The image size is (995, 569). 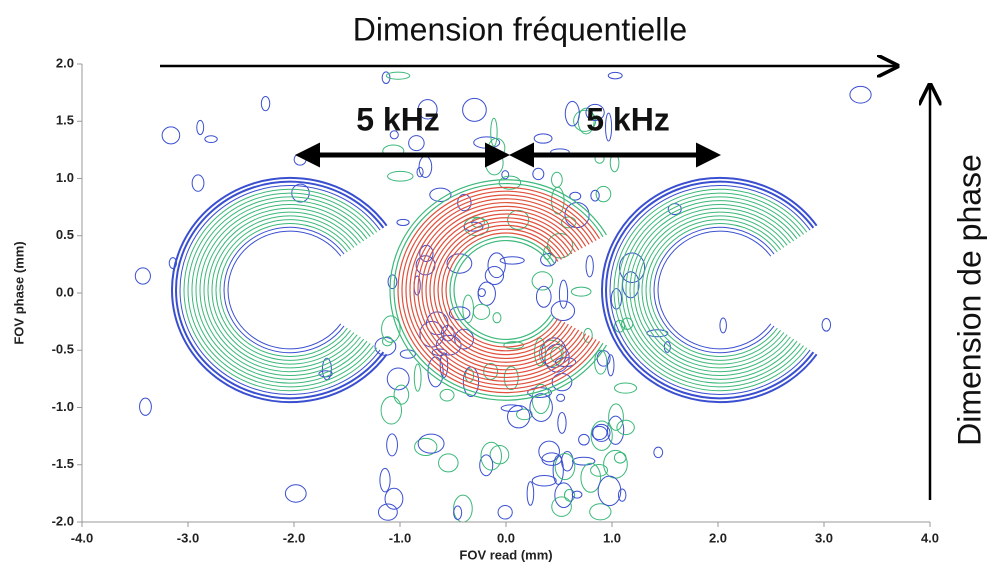 I want to click on y-tick-label: 0.0, so click(x=65, y=291).